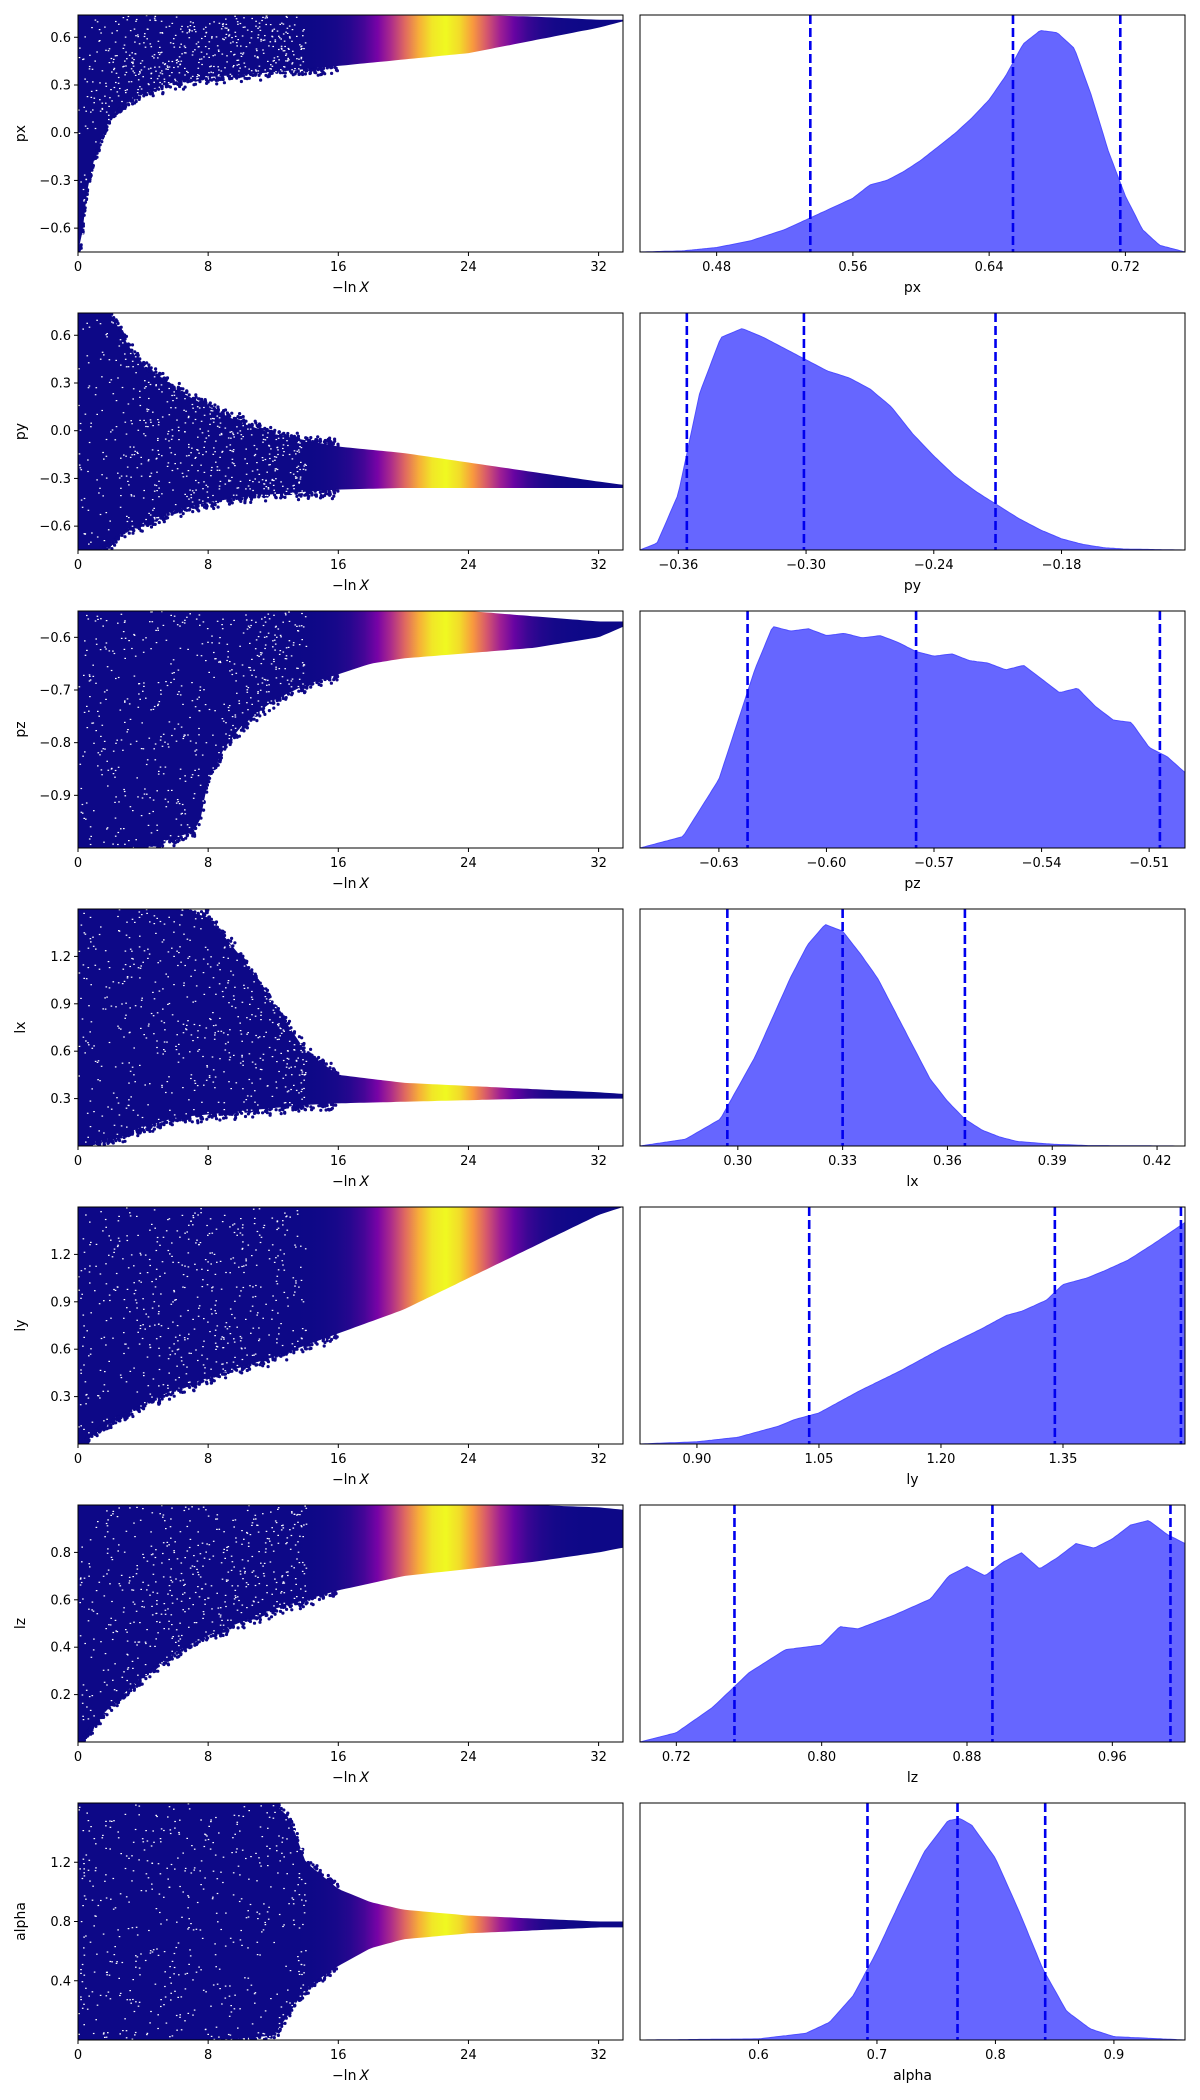 This screenshot has width=1200, height=2100. I want to click on x-tick-label: 16, so click(338, 565).